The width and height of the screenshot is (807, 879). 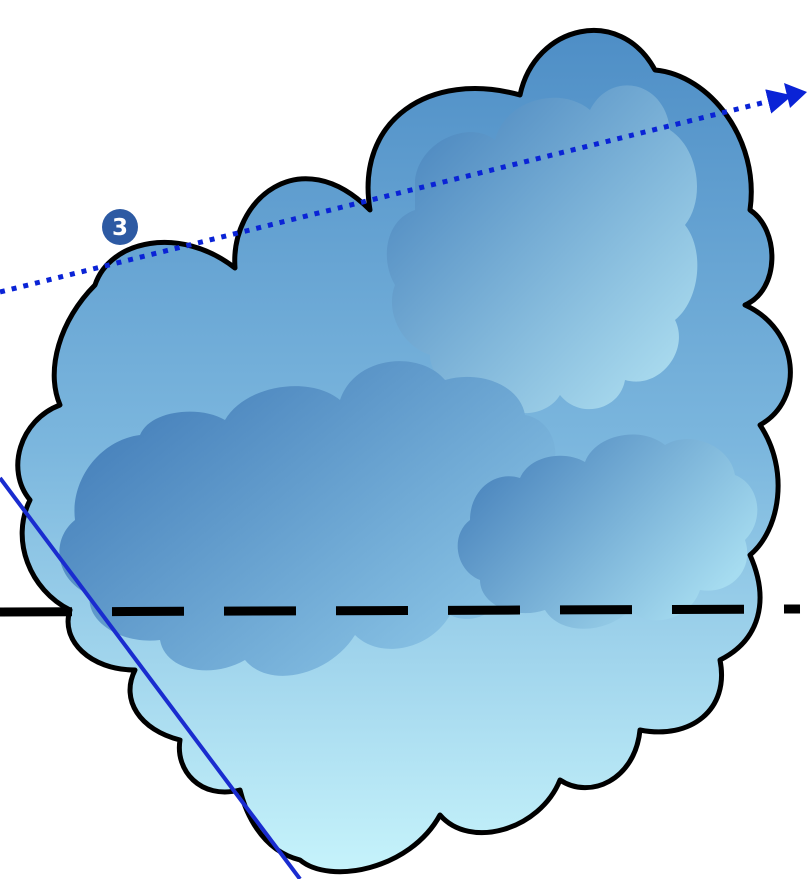 I want to click on marker-3: 3, so click(x=120, y=227).